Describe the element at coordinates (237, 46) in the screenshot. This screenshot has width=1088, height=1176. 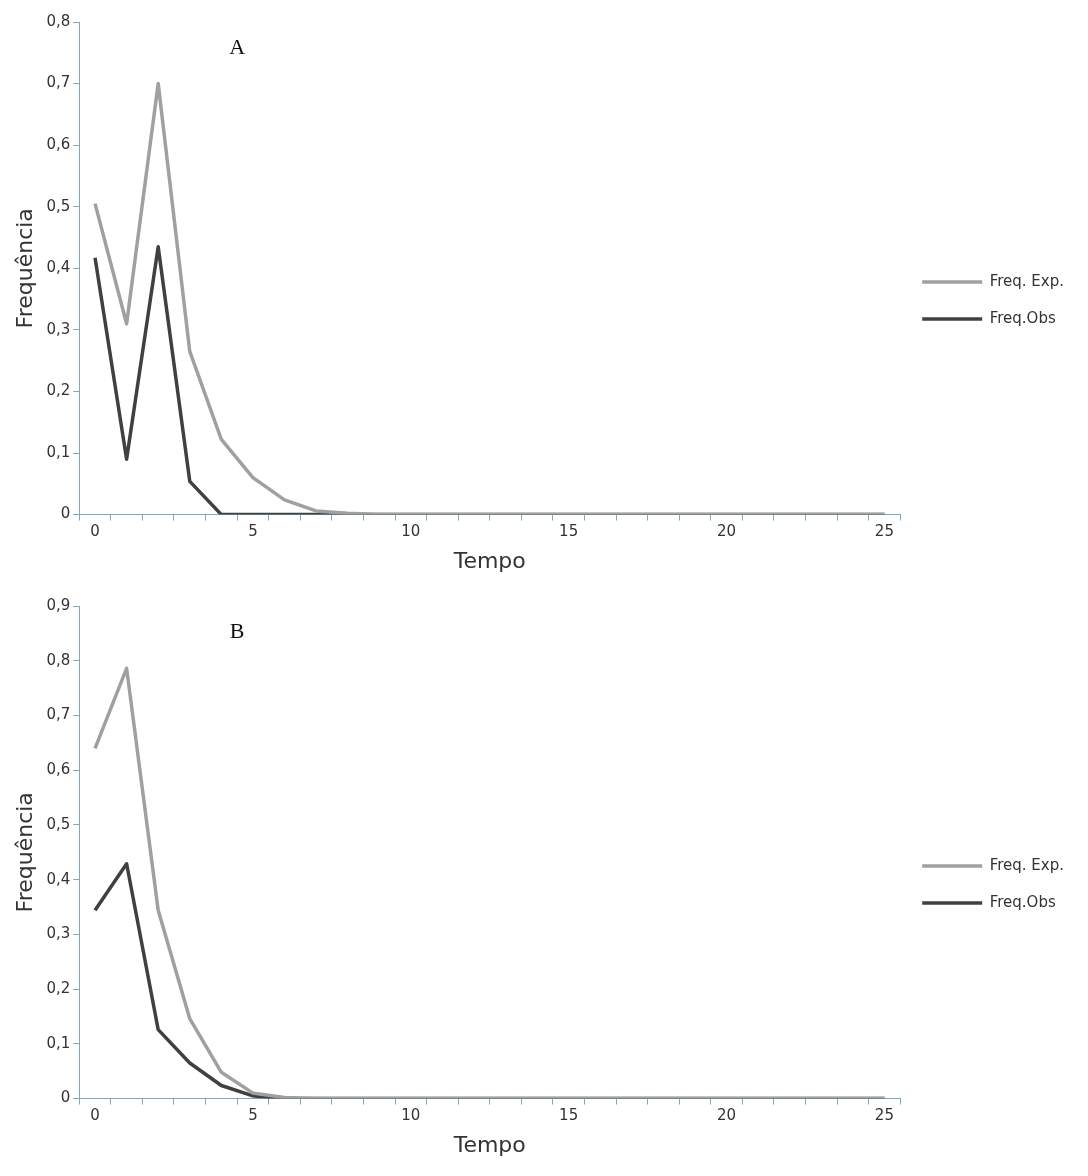
I see `annotation: A` at that location.